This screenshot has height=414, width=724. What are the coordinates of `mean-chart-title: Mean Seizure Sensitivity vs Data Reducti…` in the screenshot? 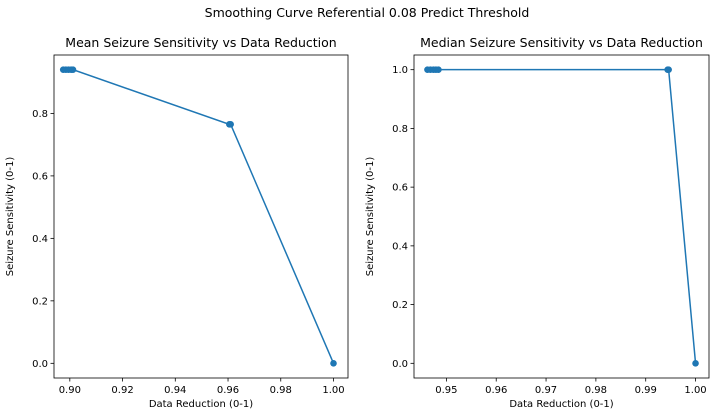 It's located at (200, 42).